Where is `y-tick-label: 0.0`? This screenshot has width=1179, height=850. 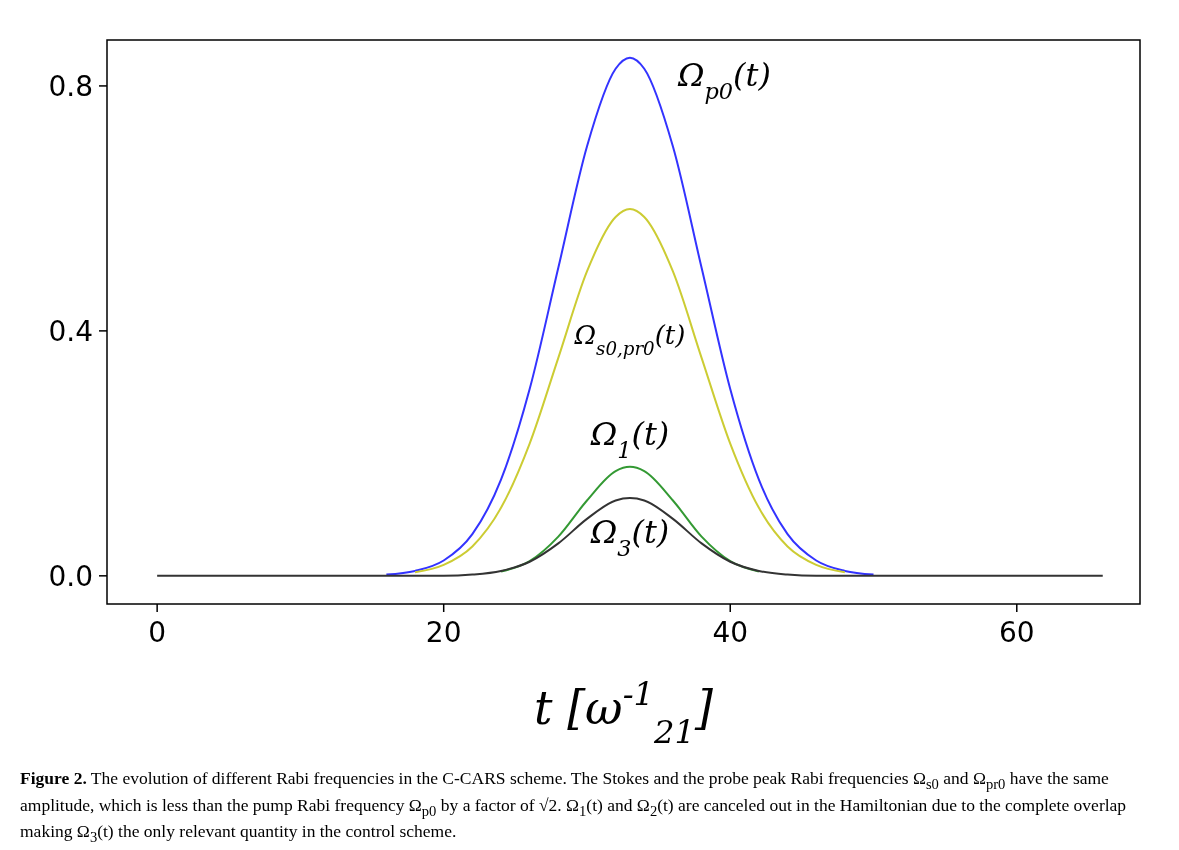
y-tick-label: 0.0 is located at coordinates (70, 576).